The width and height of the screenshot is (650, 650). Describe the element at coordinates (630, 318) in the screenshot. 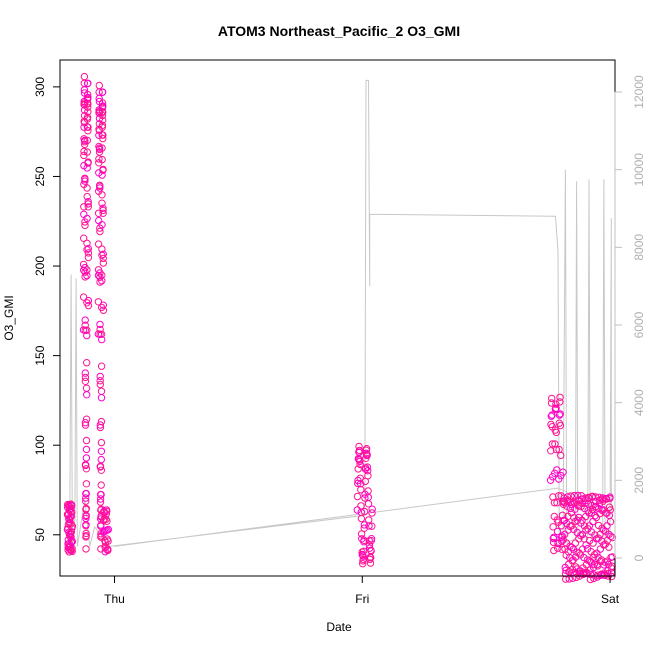

I see `y-axis-right: 0 2000 4000 6000 8000 10000 12000` at that location.